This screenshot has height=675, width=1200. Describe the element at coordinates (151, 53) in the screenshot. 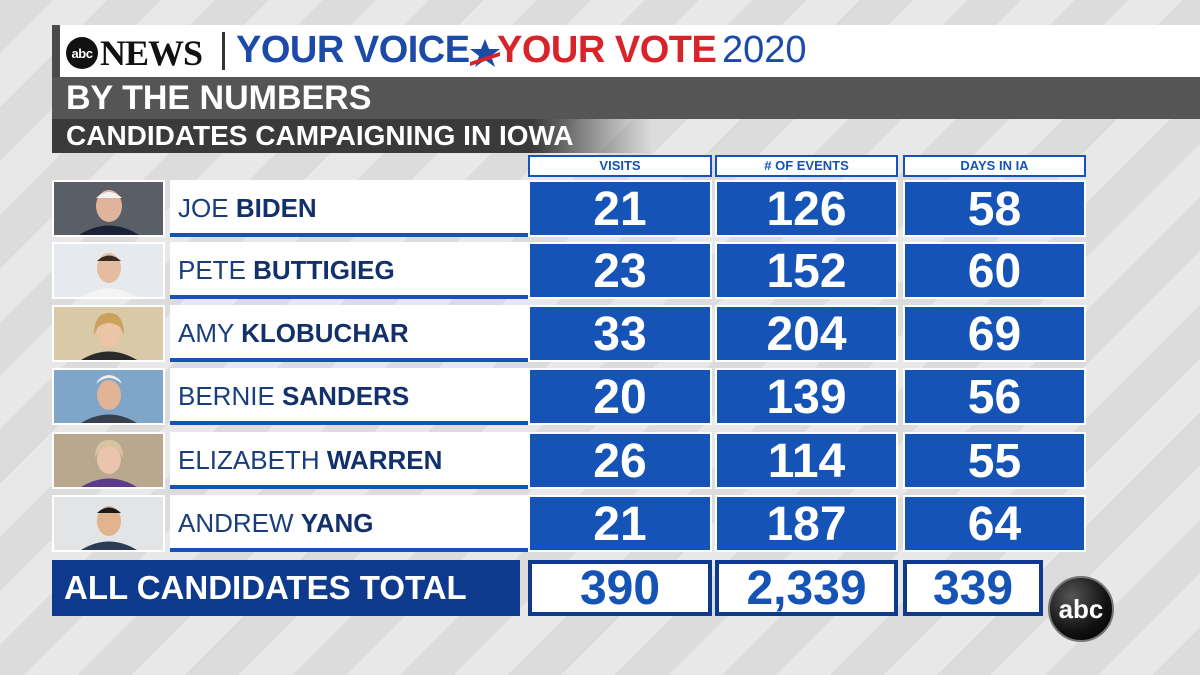

I see `news-wordmark: NEWS` at that location.